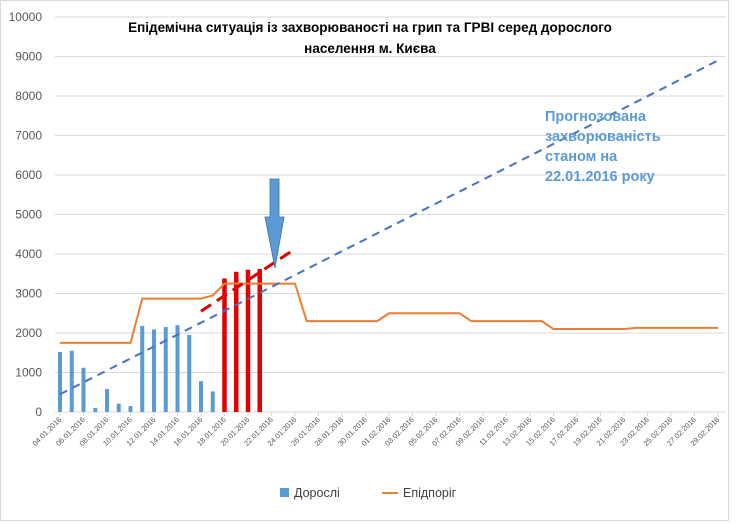 This screenshot has height=524, width=740. What do you see at coordinates (430, 493) in the screenshot?
I see `legend-threshold-label: Епідпоріг` at bounding box center [430, 493].